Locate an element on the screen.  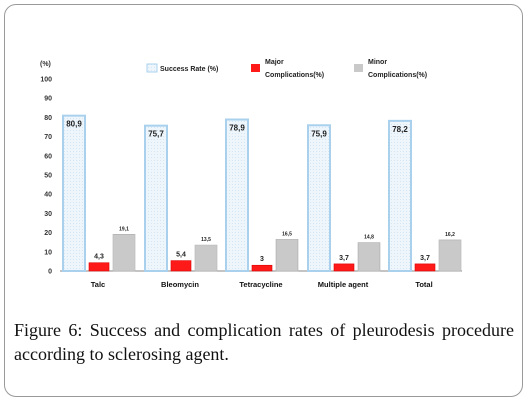
y-tick-label: 70 is located at coordinates (48, 137).